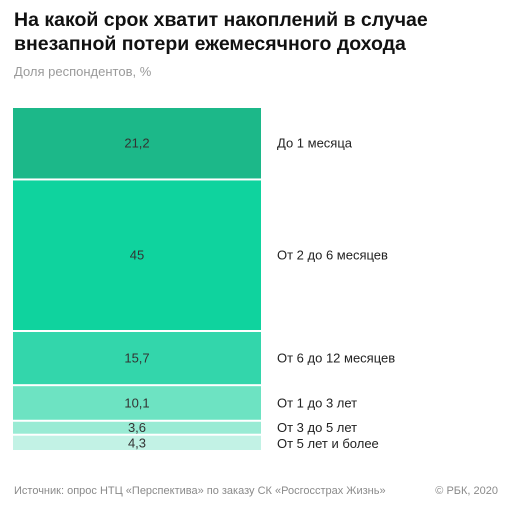  I want to click on value-label-6: 4,3, so click(137, 442).